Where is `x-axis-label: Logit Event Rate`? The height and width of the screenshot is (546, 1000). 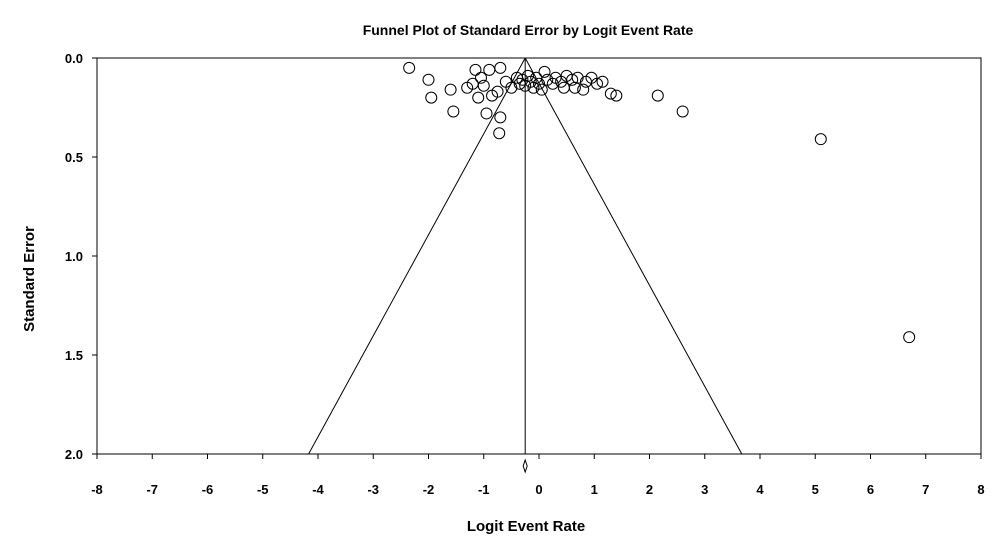 x-axis-label: Logit Event Rate is located at coordinates (526, 526).